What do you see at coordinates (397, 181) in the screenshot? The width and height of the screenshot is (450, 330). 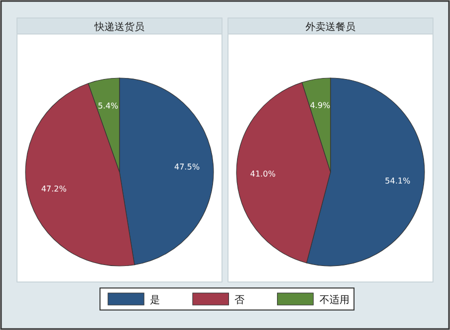 I see `data-label: 54.1%` at bounding box center [397, 181].